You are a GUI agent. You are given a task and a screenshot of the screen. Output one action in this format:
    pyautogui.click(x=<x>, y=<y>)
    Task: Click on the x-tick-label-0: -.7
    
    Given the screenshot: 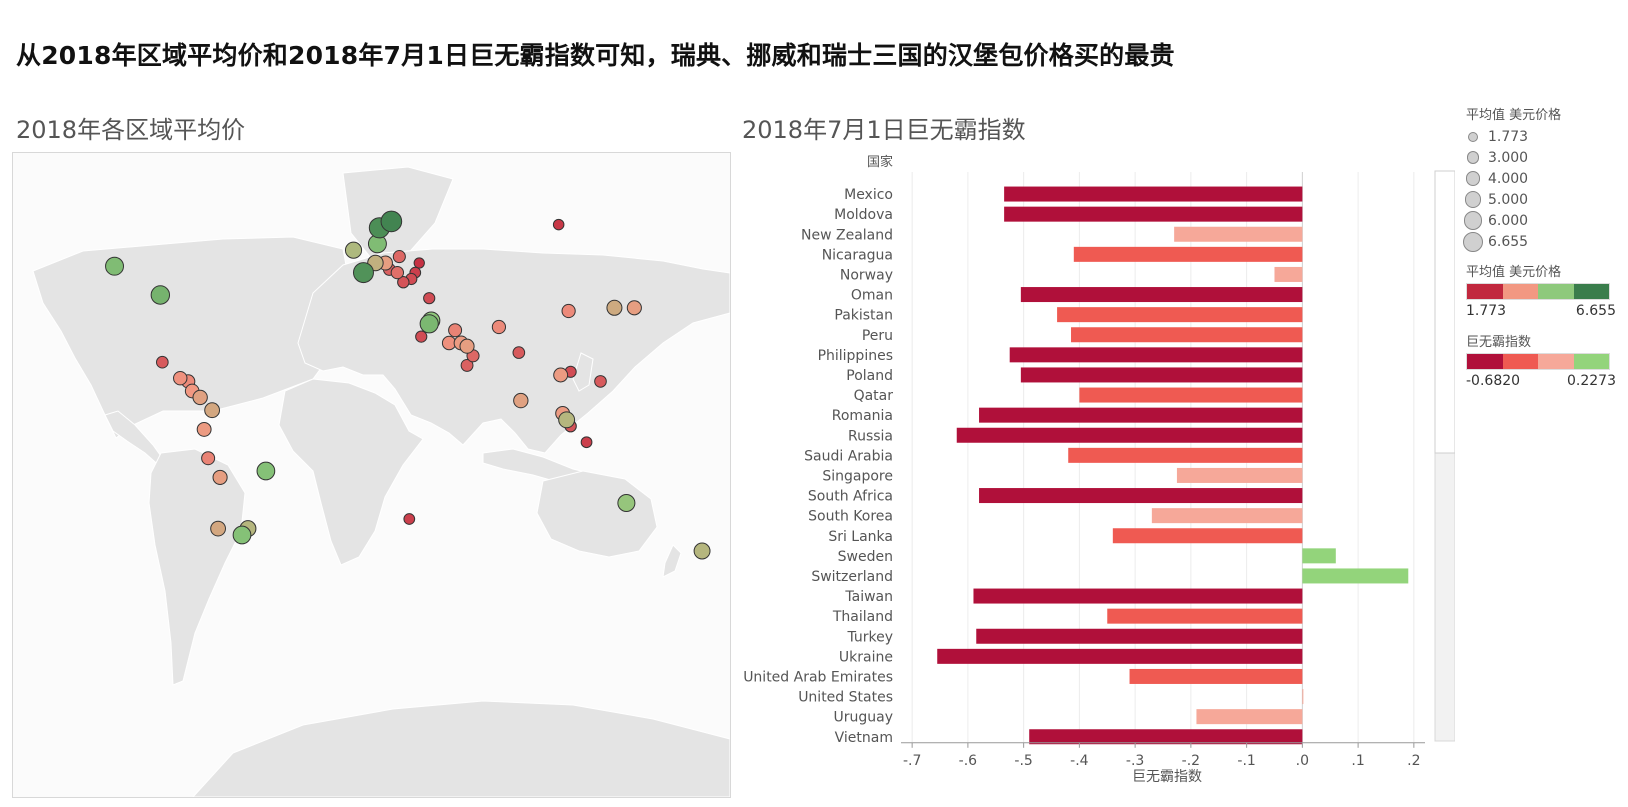 What is the action you would take?
    pyautogui.click(x=912, y=761)
    